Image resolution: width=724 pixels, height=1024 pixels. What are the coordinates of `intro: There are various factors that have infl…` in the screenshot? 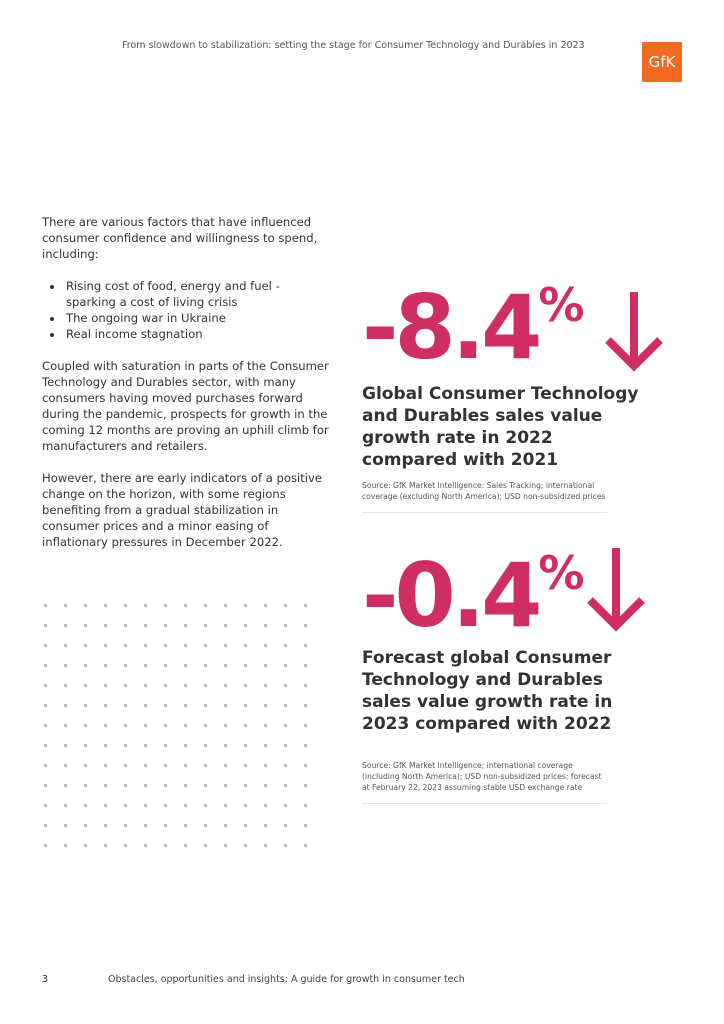 It's located at (180, 238).